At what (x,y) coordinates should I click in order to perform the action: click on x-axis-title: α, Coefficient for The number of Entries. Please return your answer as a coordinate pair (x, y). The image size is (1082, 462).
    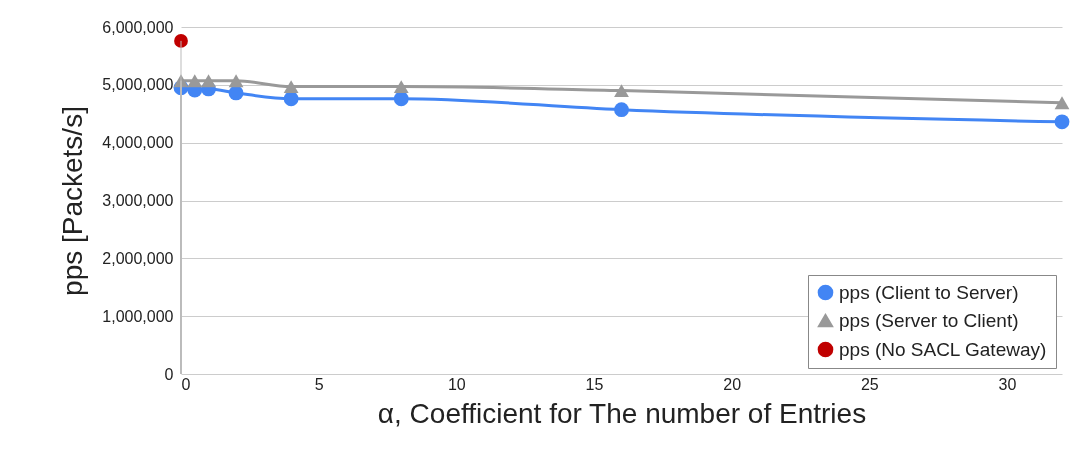
    Looking at the image, I should click on (622, 413).